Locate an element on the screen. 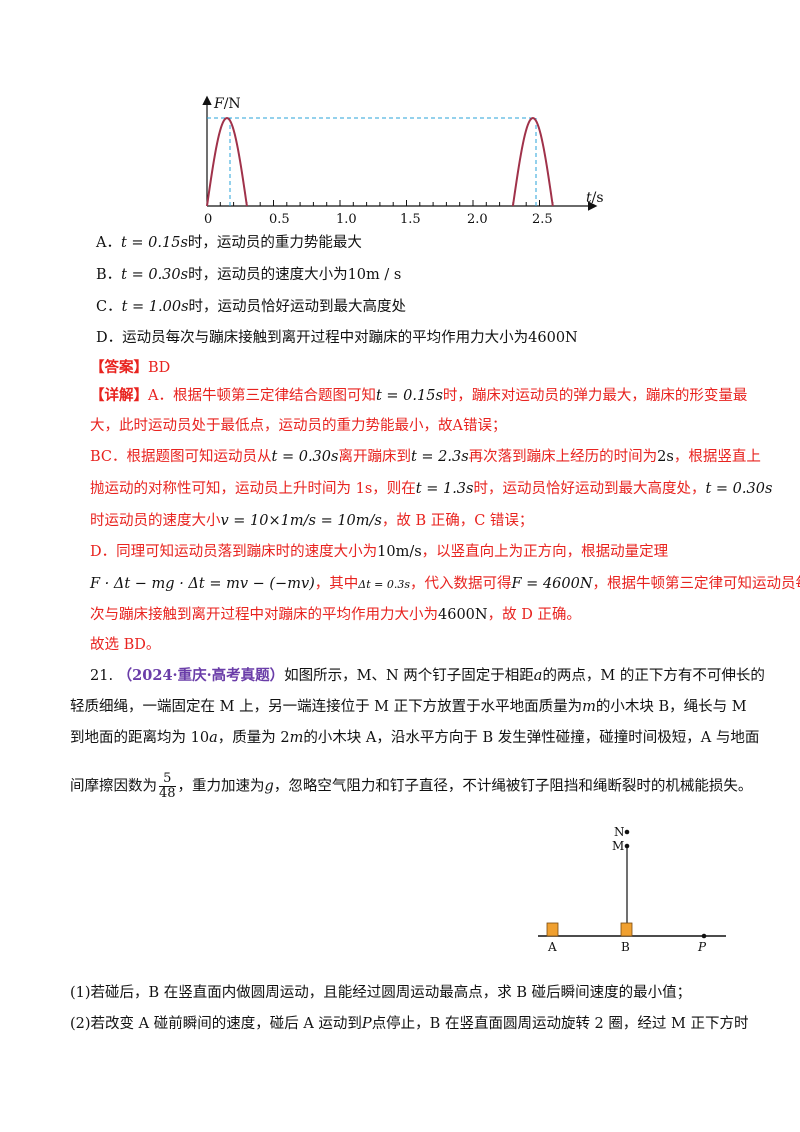 The width and height of the screenshot is (800, 1132). answer-value: BD is located at coordinates (159, 368).